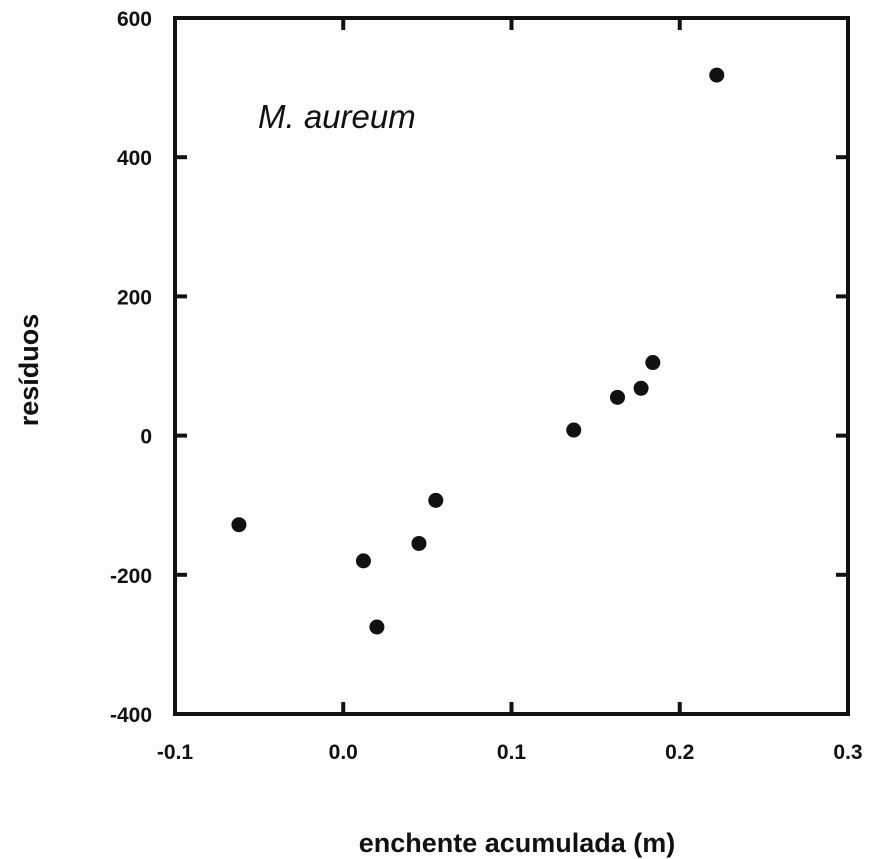 The height and width of the screenshot is (859, 882). Describe the element at coordinates (131, 576) in the screenshot. I see `y-tick-label: -200` at that location.